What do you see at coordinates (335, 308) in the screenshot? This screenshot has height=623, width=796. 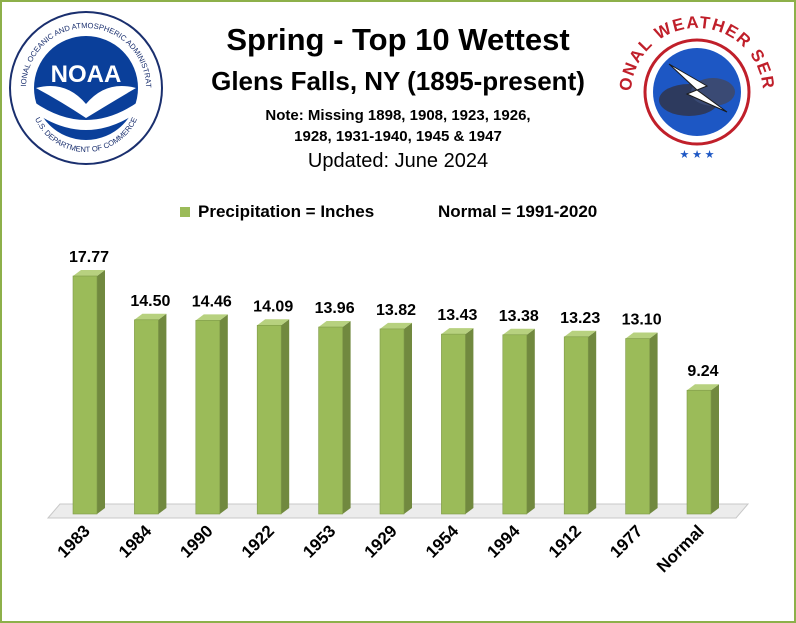 I see `data-label: 13.96` at bounding box center [335, 308].